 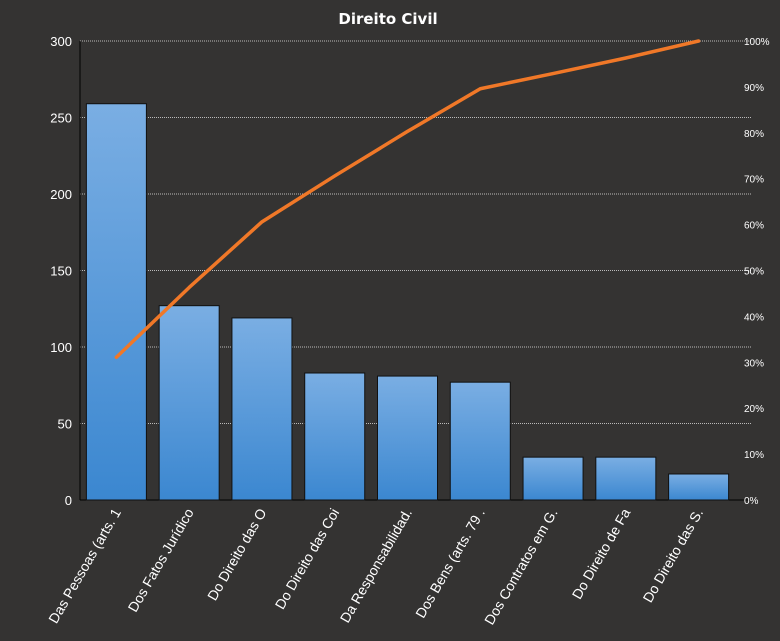 What do you see at coordinates (754, 226) in the screenshot?
I see `y2-tick-label: 60%` at bounding box center [754, 226].